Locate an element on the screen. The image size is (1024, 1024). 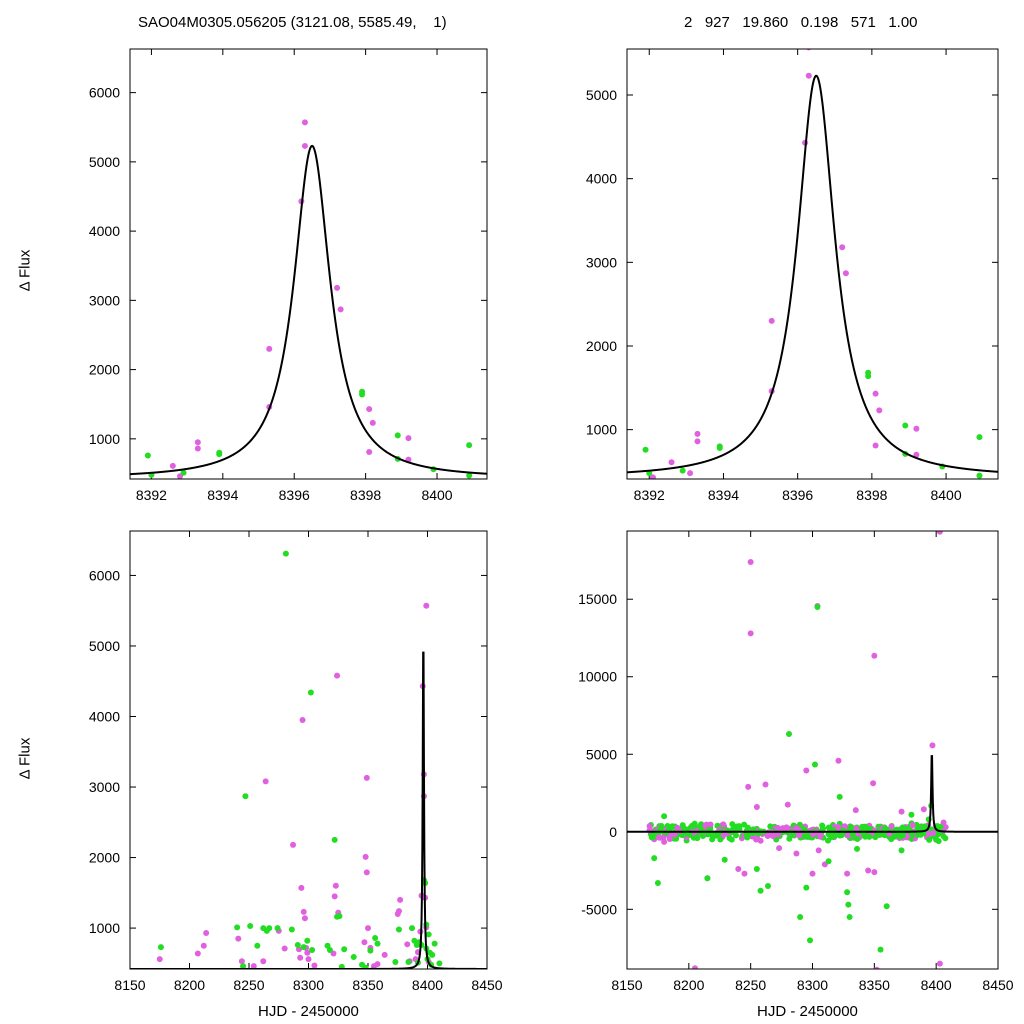
x-tick-label: 8150 is located at coordinates (129, 985).